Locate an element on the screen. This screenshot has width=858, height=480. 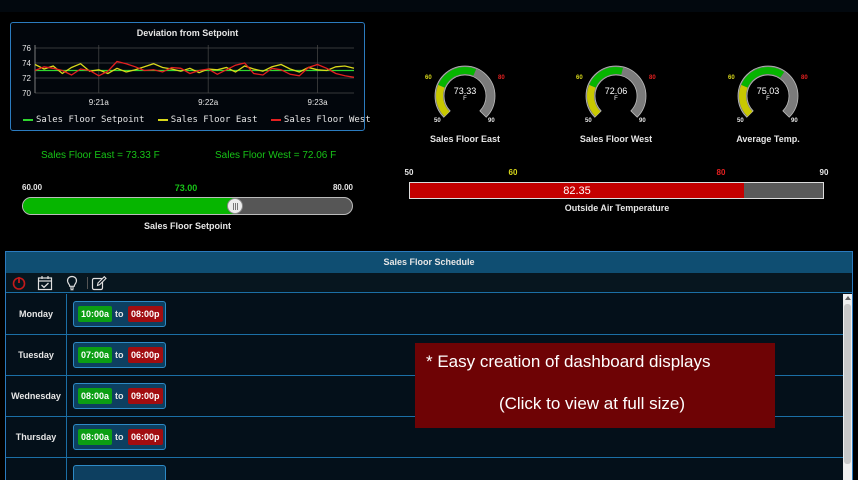
time-slot: 10:00a to 08:00p is located at coordinates (119, 314).